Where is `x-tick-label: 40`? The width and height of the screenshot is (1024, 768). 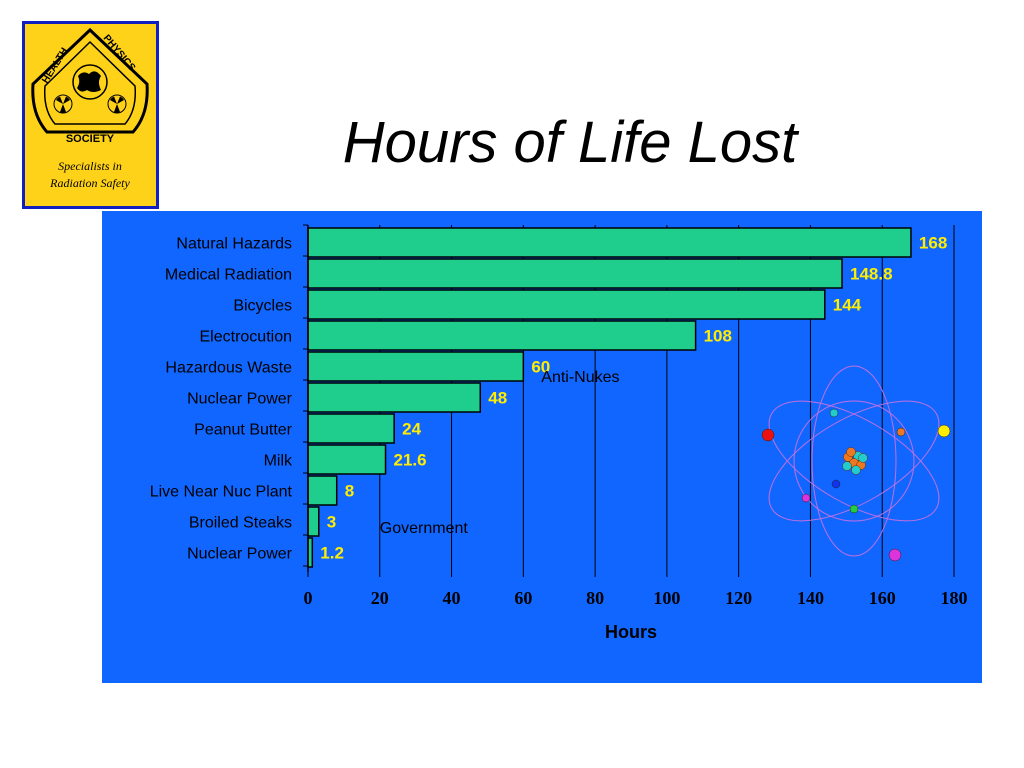 x-tick-label: 40 is located at coordinates (452, 598).